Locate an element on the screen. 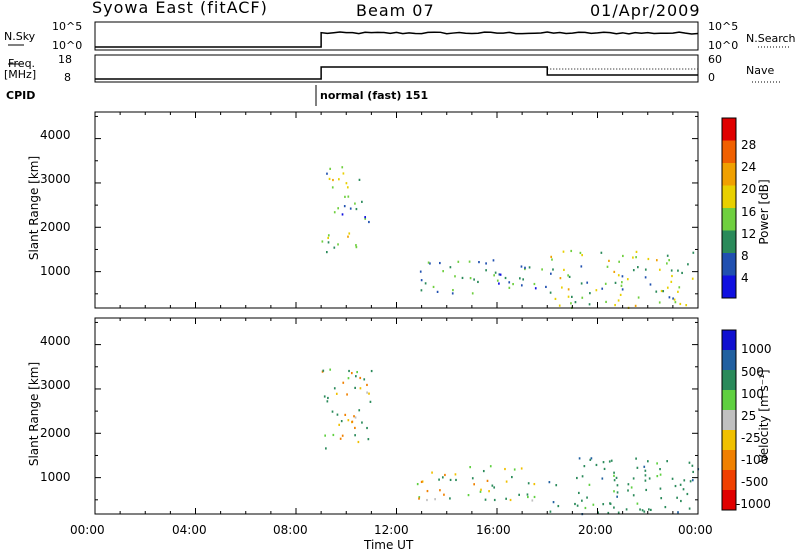  power-cb-tick-12: 12 is located at coordinates (749, 234).